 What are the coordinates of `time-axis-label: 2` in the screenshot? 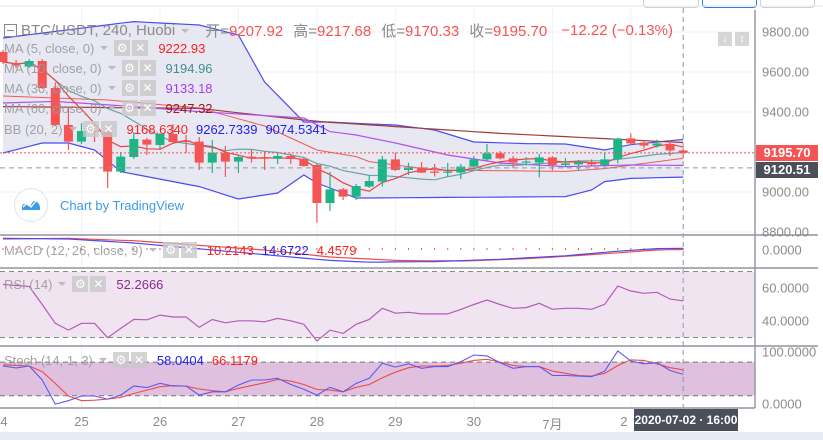 It's located at (624, 421).